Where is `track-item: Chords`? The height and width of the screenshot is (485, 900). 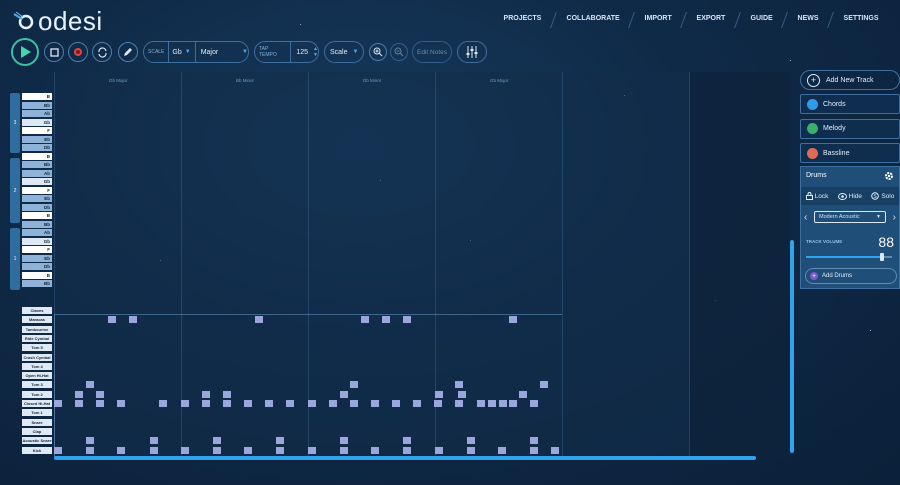
track-item: Chords is located at coordinates (850, 104).